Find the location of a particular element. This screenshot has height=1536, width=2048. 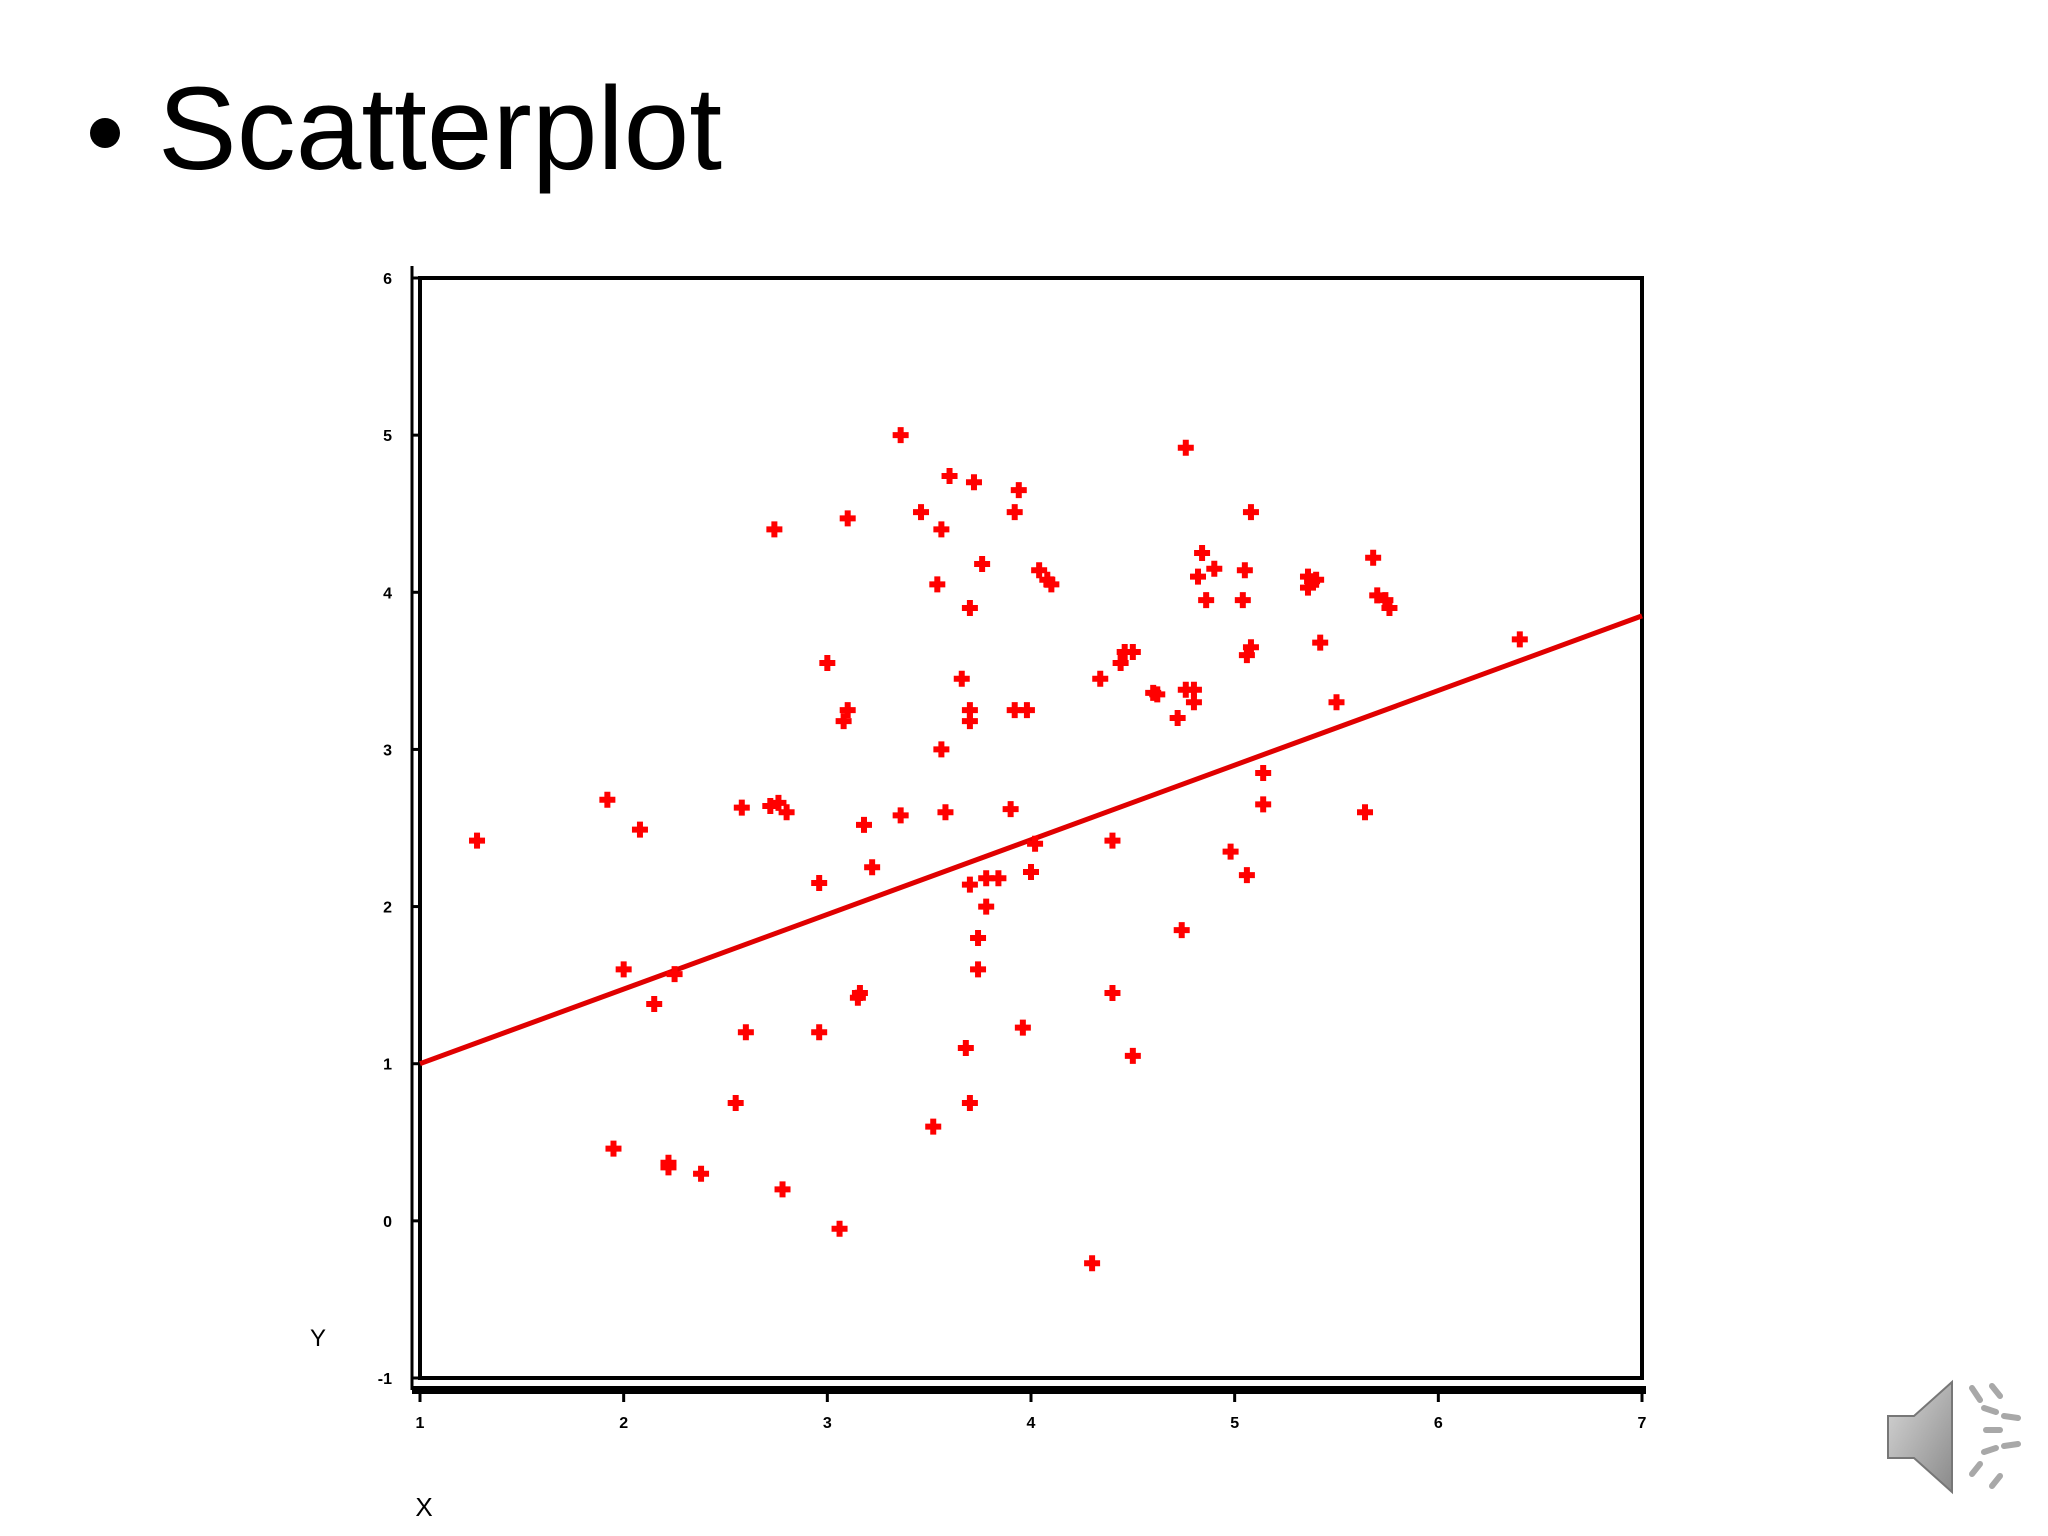

x-tick-label: 5 is located at coordinates (1234, 1423).